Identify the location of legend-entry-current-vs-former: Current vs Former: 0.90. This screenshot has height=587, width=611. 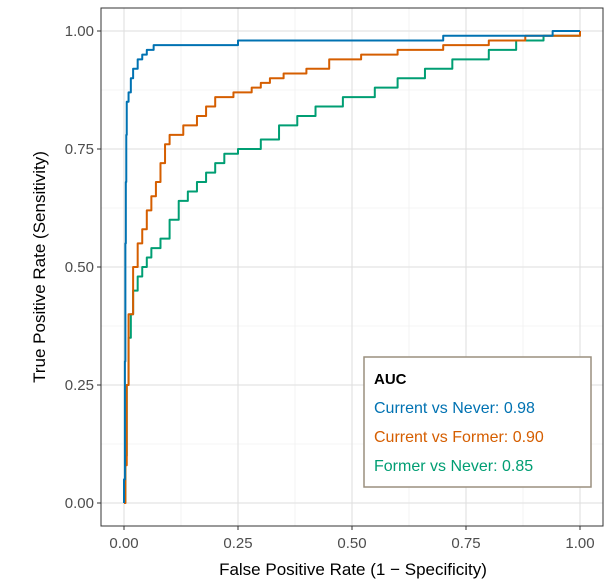
(459, 437).